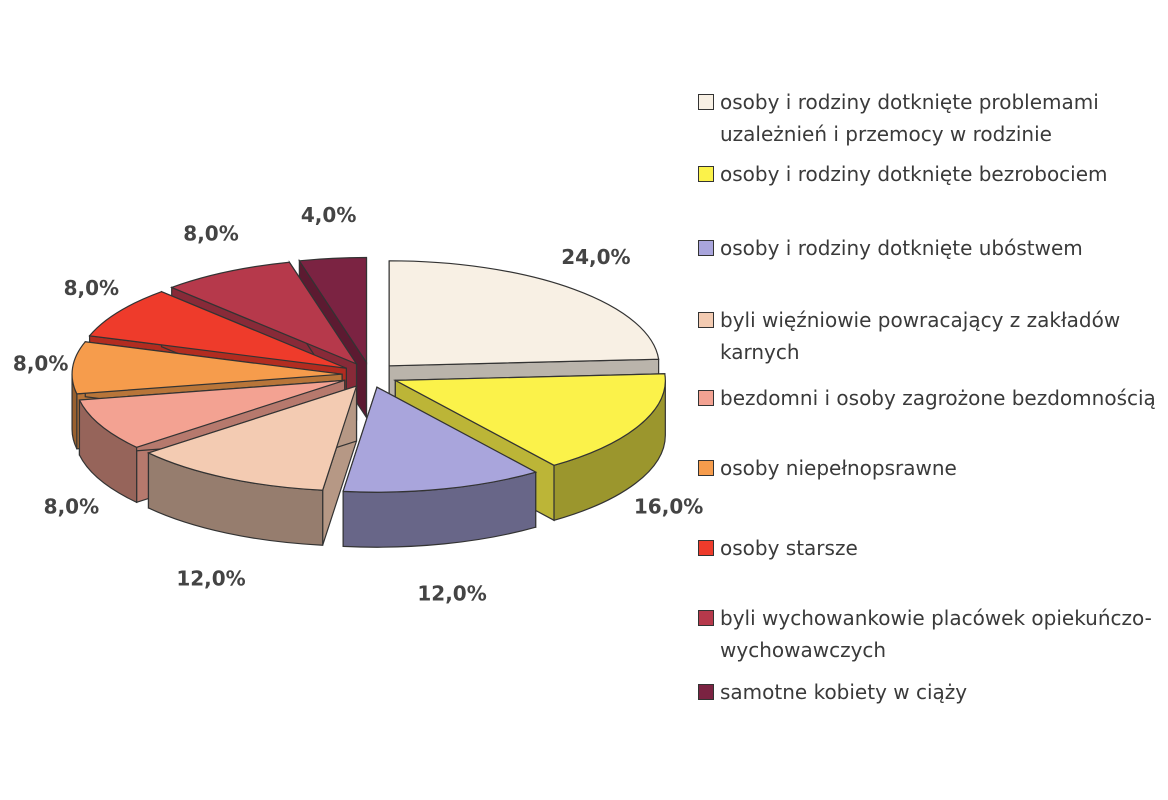 The height and width of the screenshot is (800, 1168). I want to click on legend-item: bezdomni i osoby zagrożone bezdomnością, so click(933, 398).